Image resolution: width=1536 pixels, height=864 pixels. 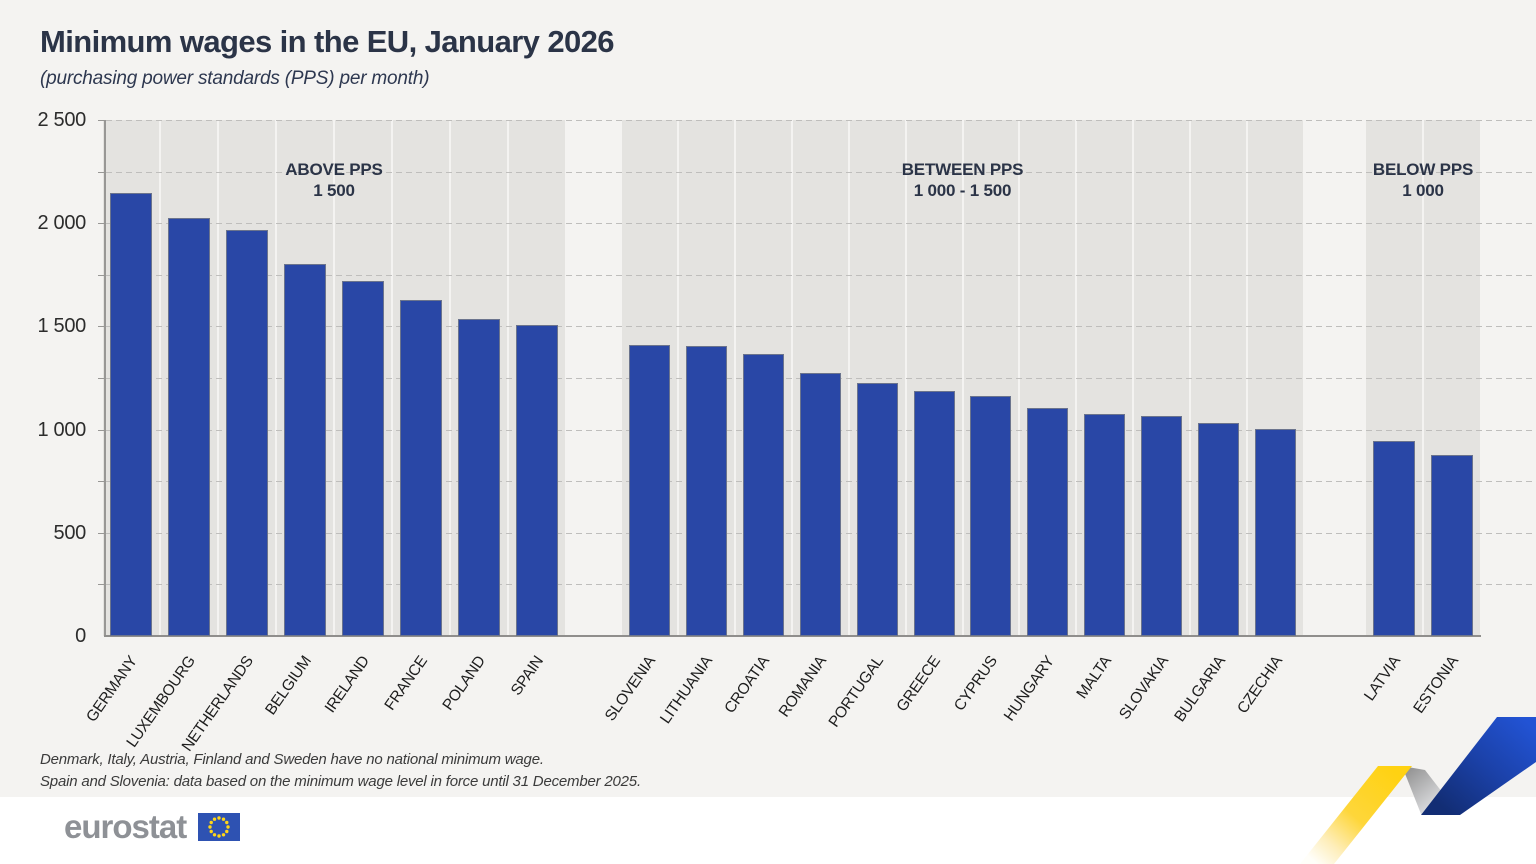 What do you see at coordinates (1414, 180) in the screenshot?
I see `group-label: BELOW PPS 1 000` at bounding box center [1414, 180].